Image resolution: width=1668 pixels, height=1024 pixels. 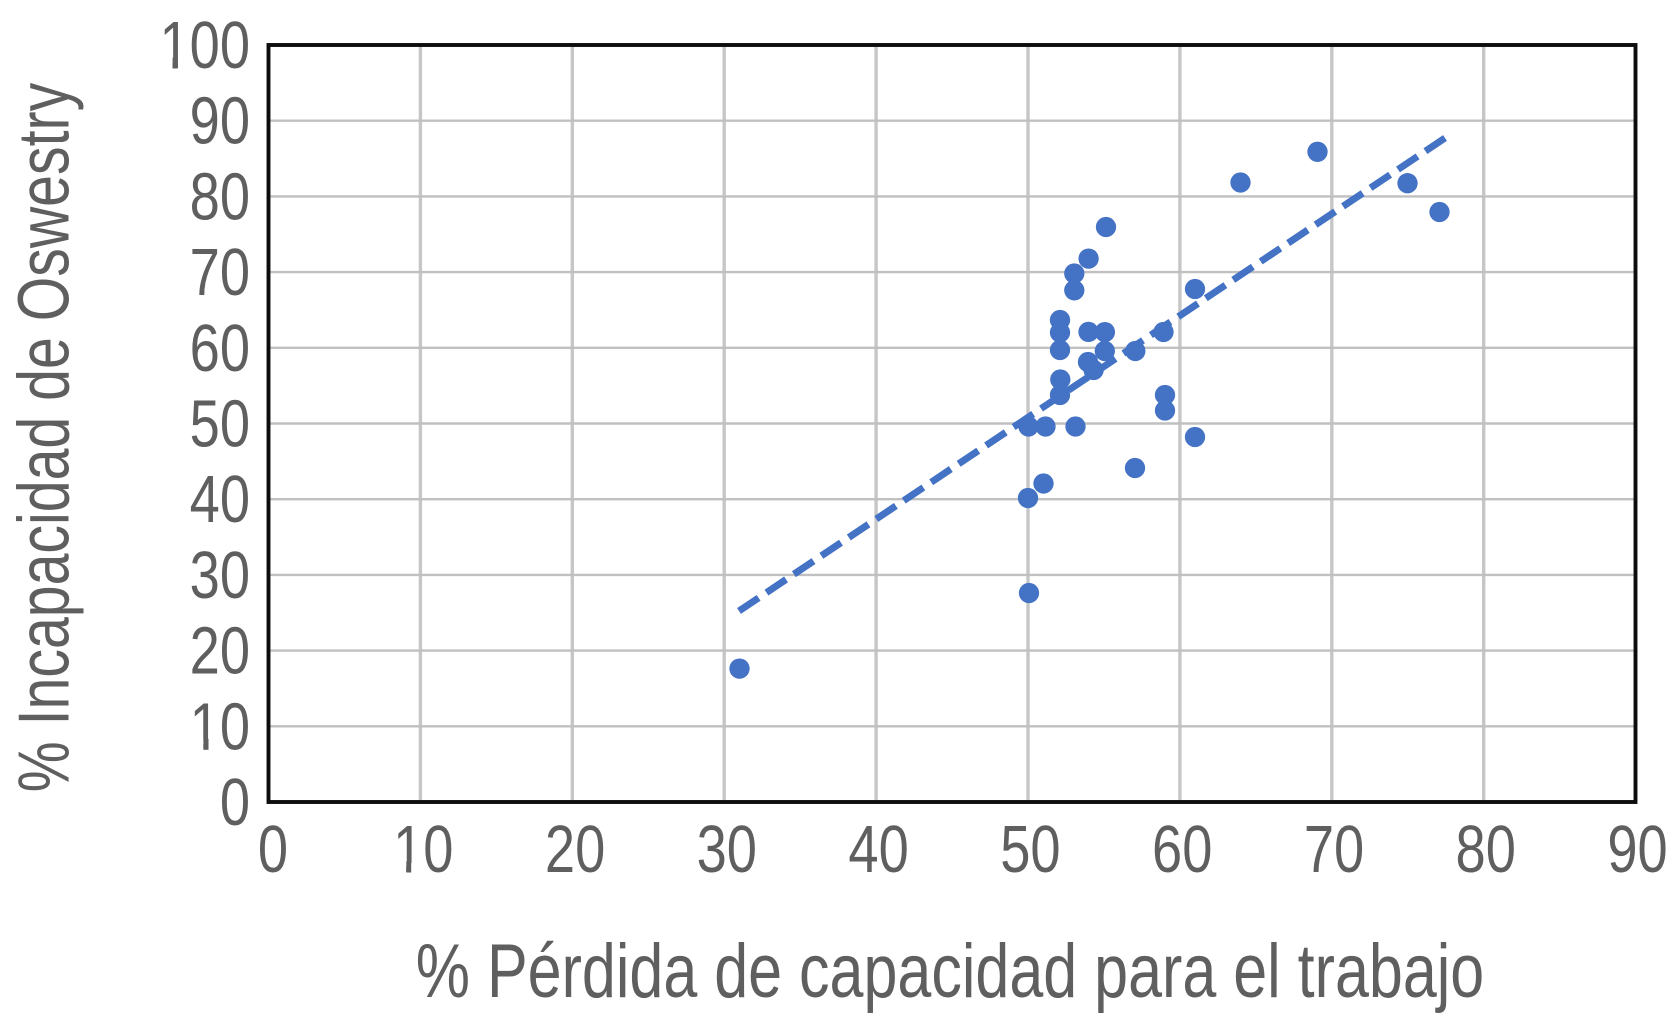 I want to click on svg-text: 100, so click(x=204, y=45).